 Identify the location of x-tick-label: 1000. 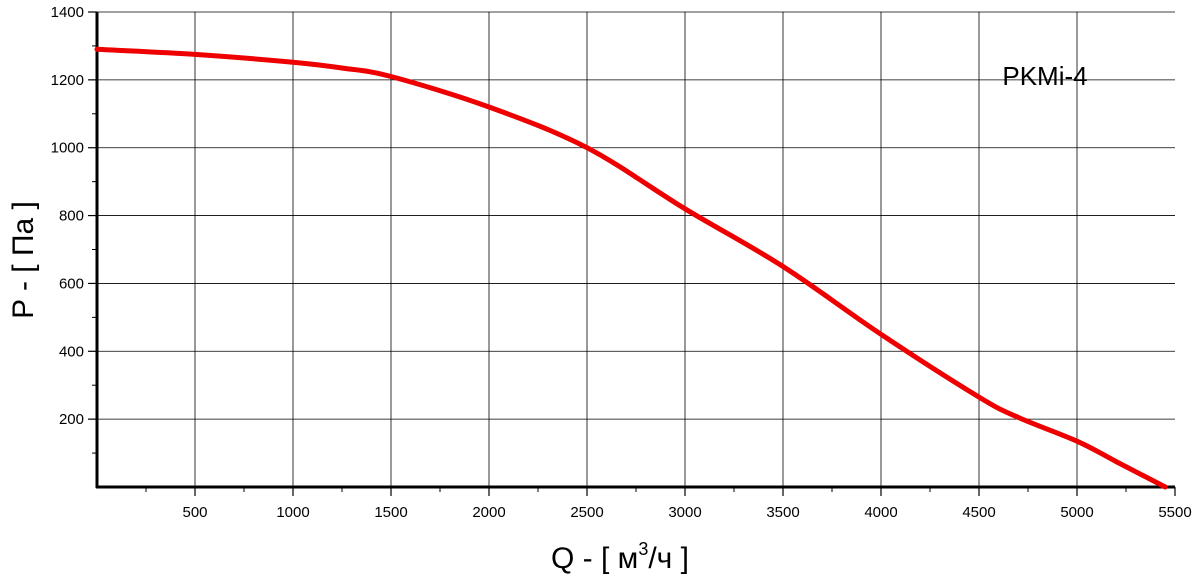
(292, 512).